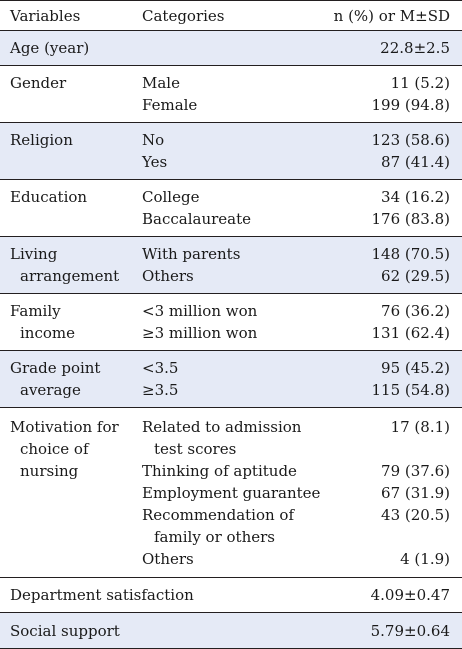 This screenshot has width=462, height=649. I want to click on category-cell: Employment guarantee, so click(231, 493).